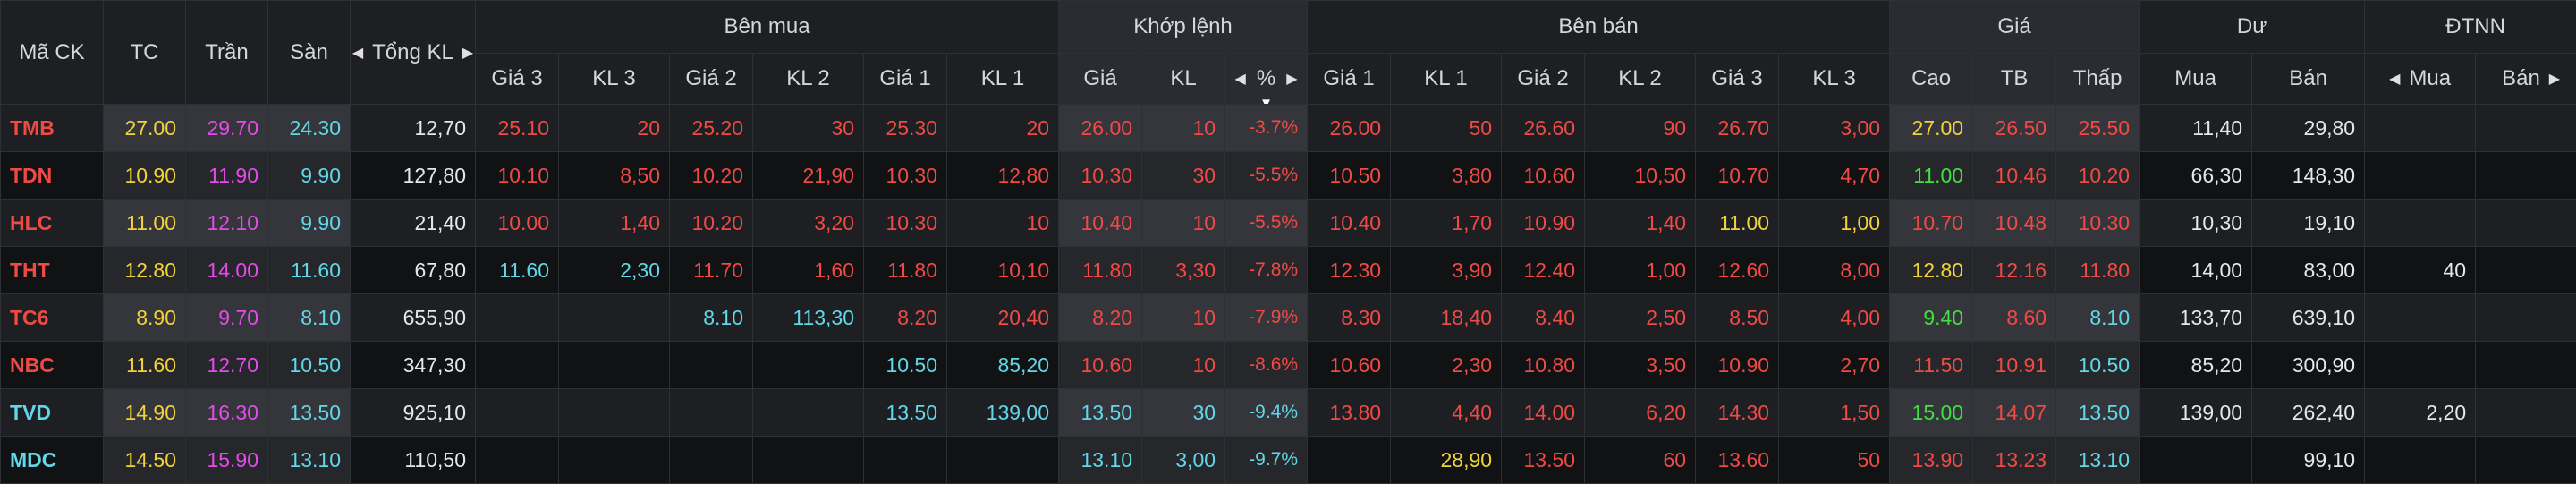 The image size is (2576, 484). I want to click on symbol-cell: NBC, so click(52, 365).